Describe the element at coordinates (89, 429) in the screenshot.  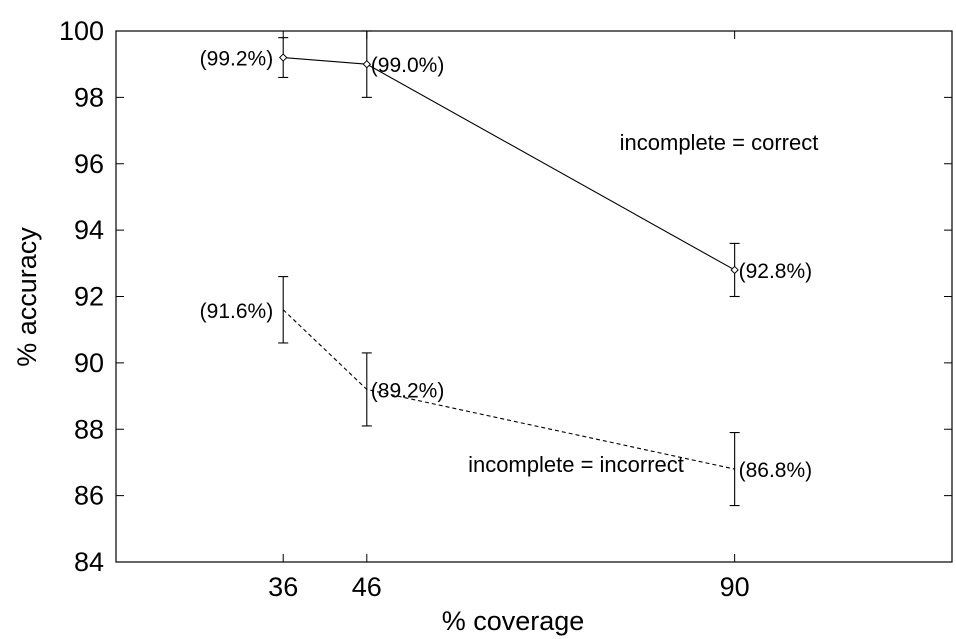
I see `y-tick-label: 88` at that location.